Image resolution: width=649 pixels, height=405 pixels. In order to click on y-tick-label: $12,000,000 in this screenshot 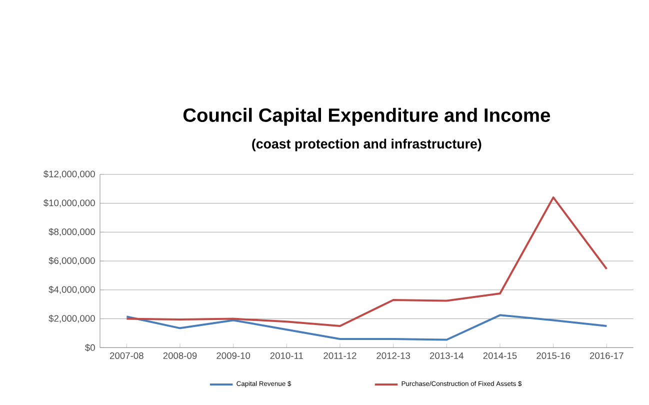, I will do `click(69, 174)`.